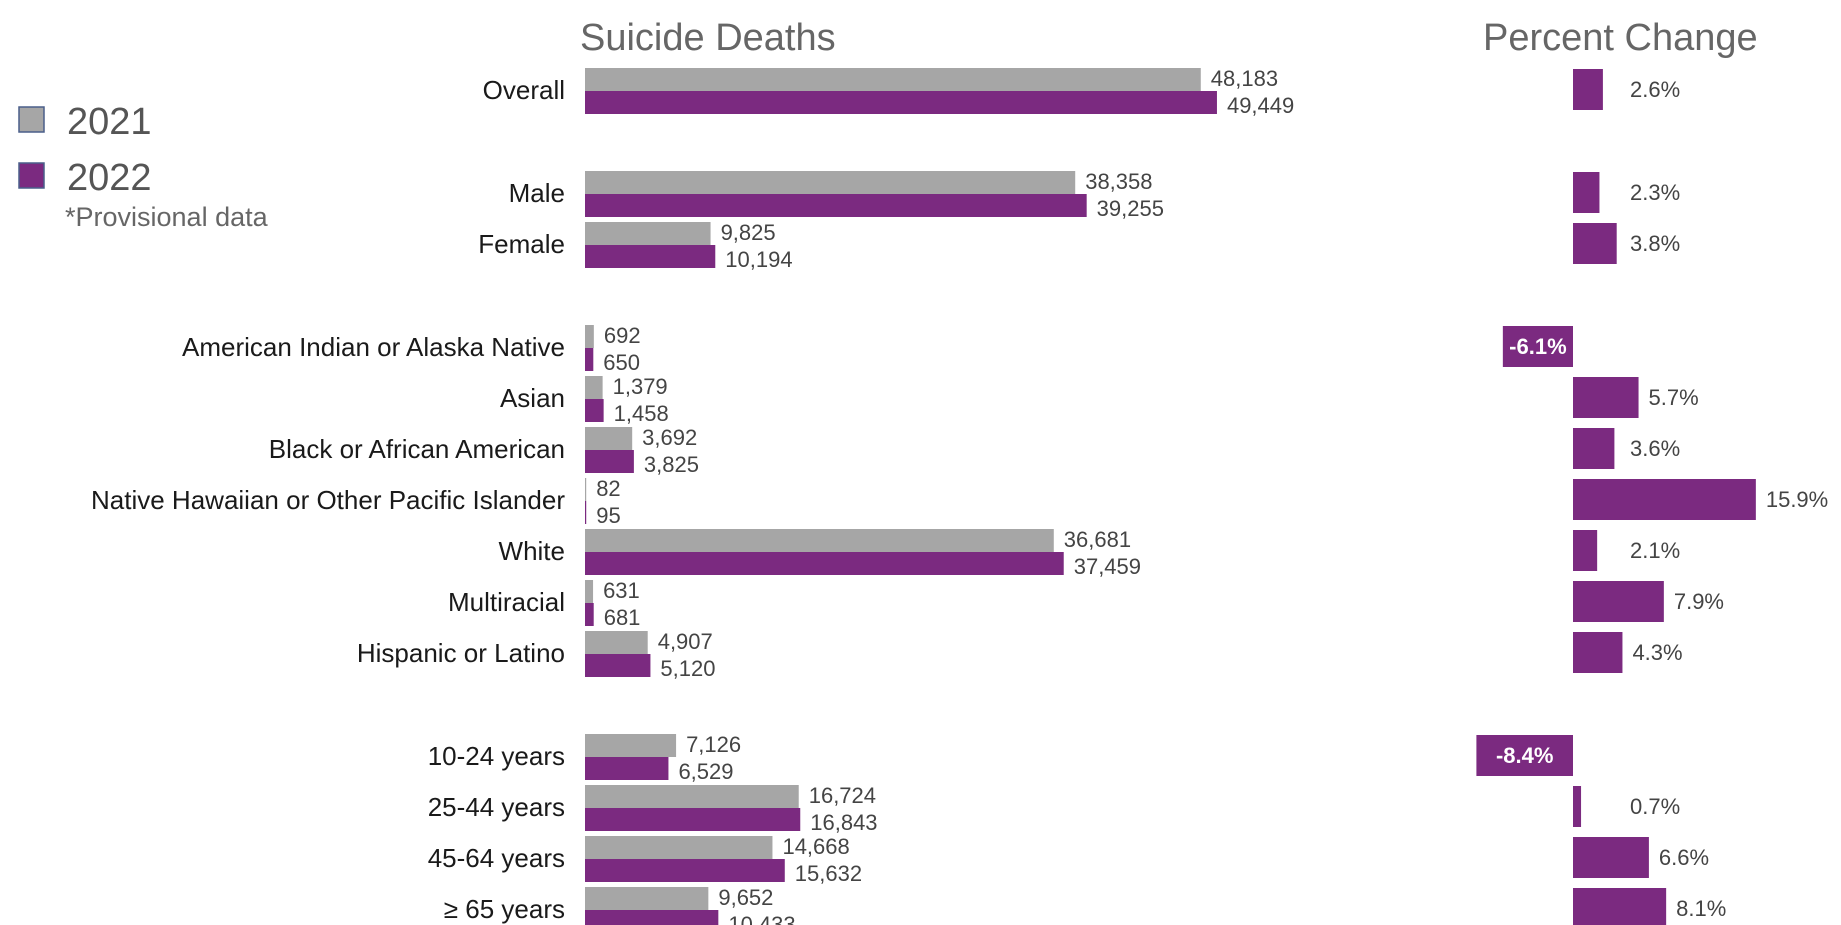 The height and width of the screenshot is (925, 1841). Describe the element at coordinates (496, 756) in the screenshot. I see `category-label: 10-24 years` at that location.